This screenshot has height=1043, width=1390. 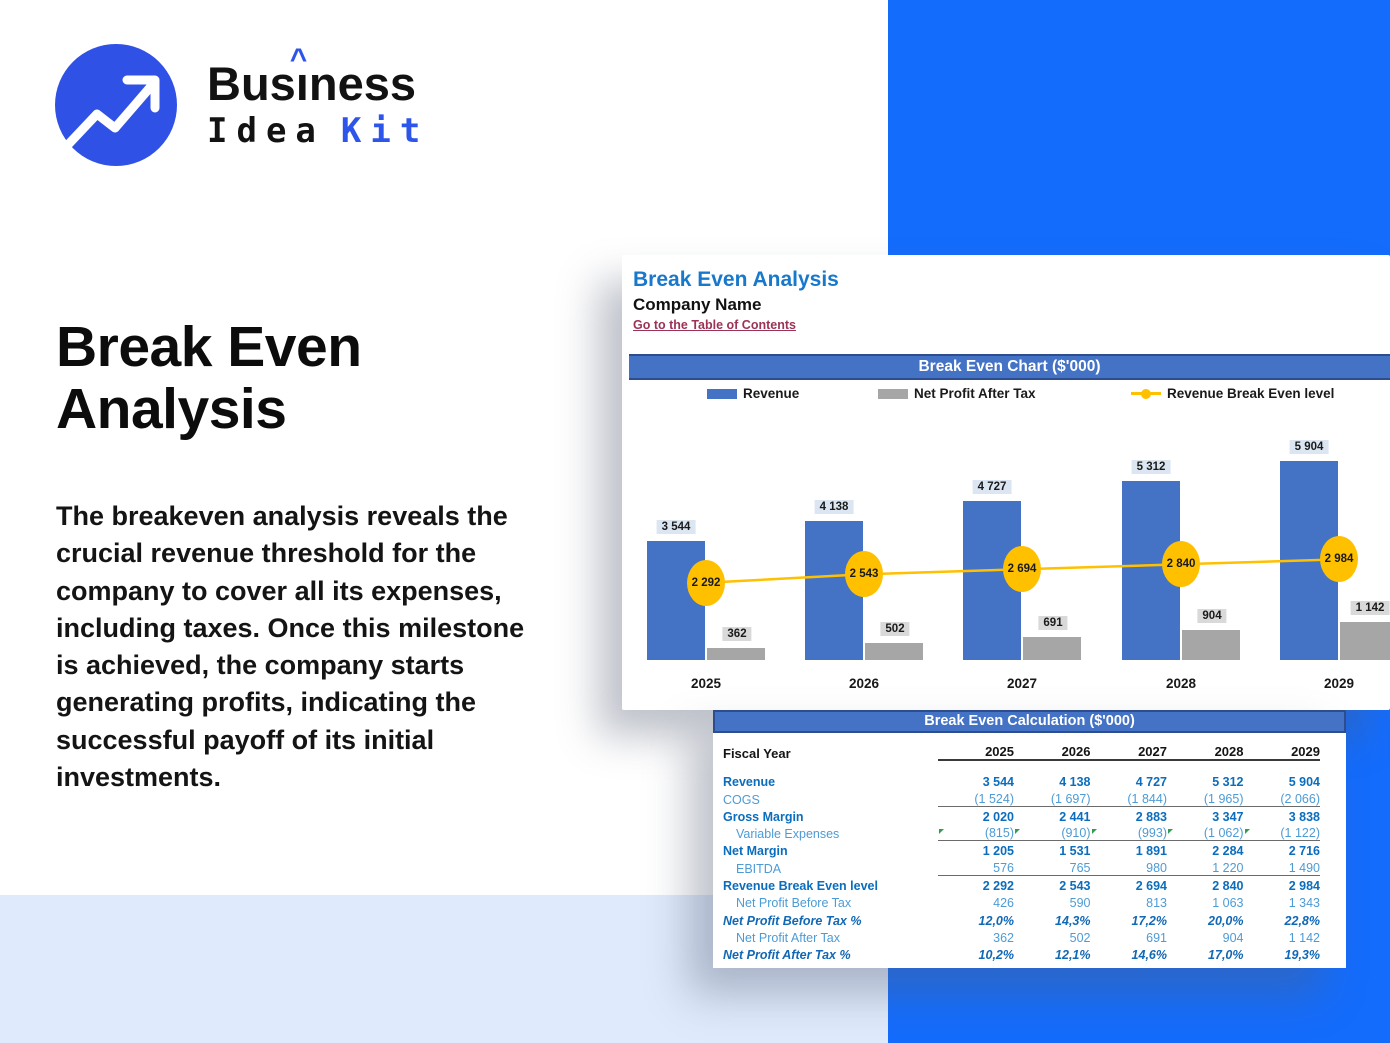 What do you see at coordinates (1228, 903) in the screenshot?
I see `row-value: 1 063` at bounding box center [1228, 903].